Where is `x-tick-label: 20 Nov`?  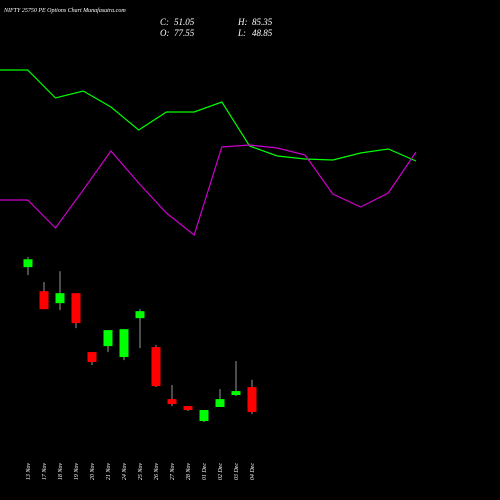
x-tick-label: 20 Nov is located at coordinates (93, 472).